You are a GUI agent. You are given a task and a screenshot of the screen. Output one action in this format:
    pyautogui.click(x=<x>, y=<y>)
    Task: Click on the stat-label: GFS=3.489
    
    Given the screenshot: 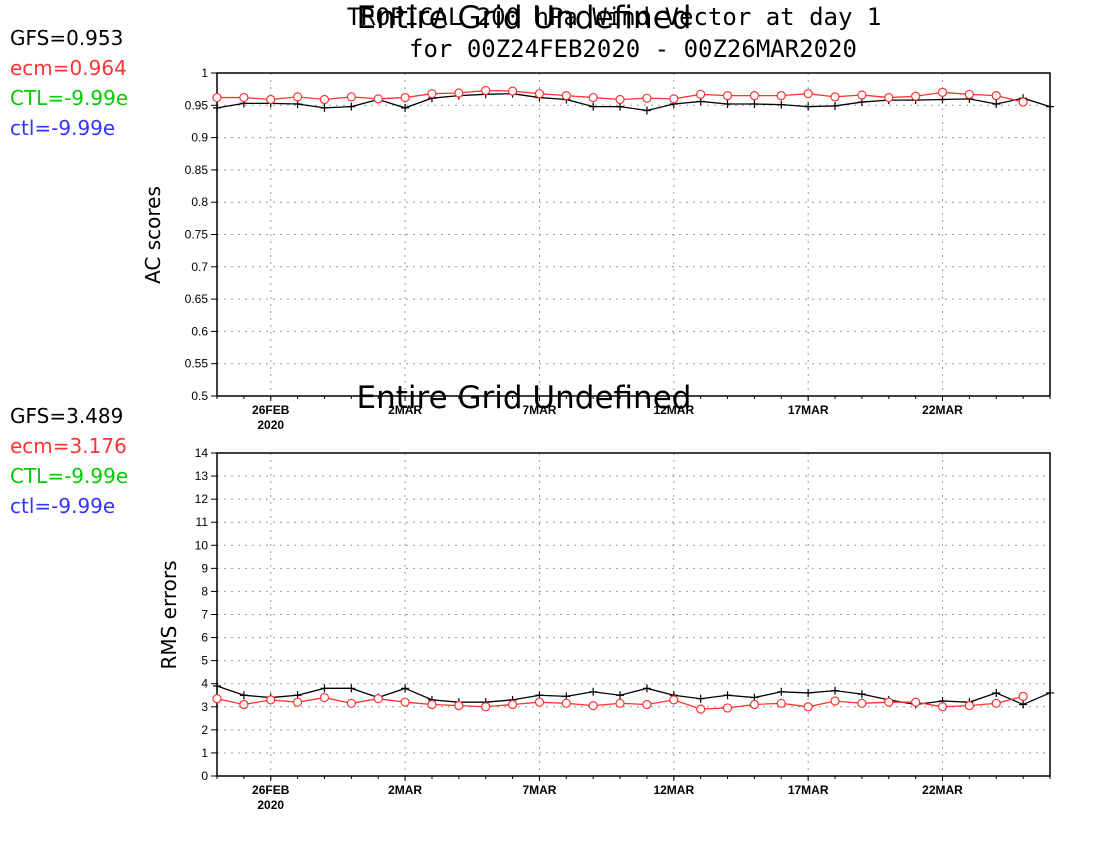 What is the action you would take?
    pyautogui.click(x=66, y=416)
    